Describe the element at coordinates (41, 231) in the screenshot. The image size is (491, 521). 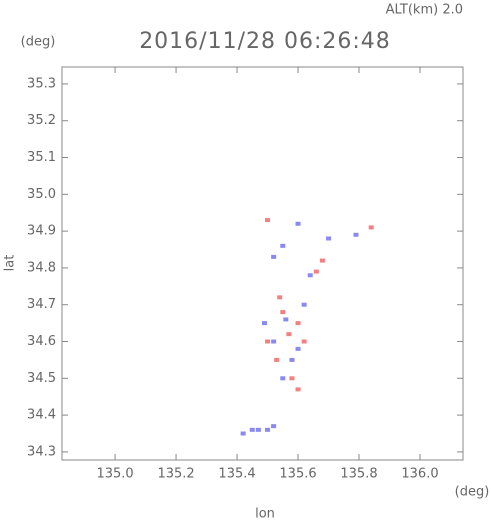
I see `y-tick-label: 34.9` at that location.